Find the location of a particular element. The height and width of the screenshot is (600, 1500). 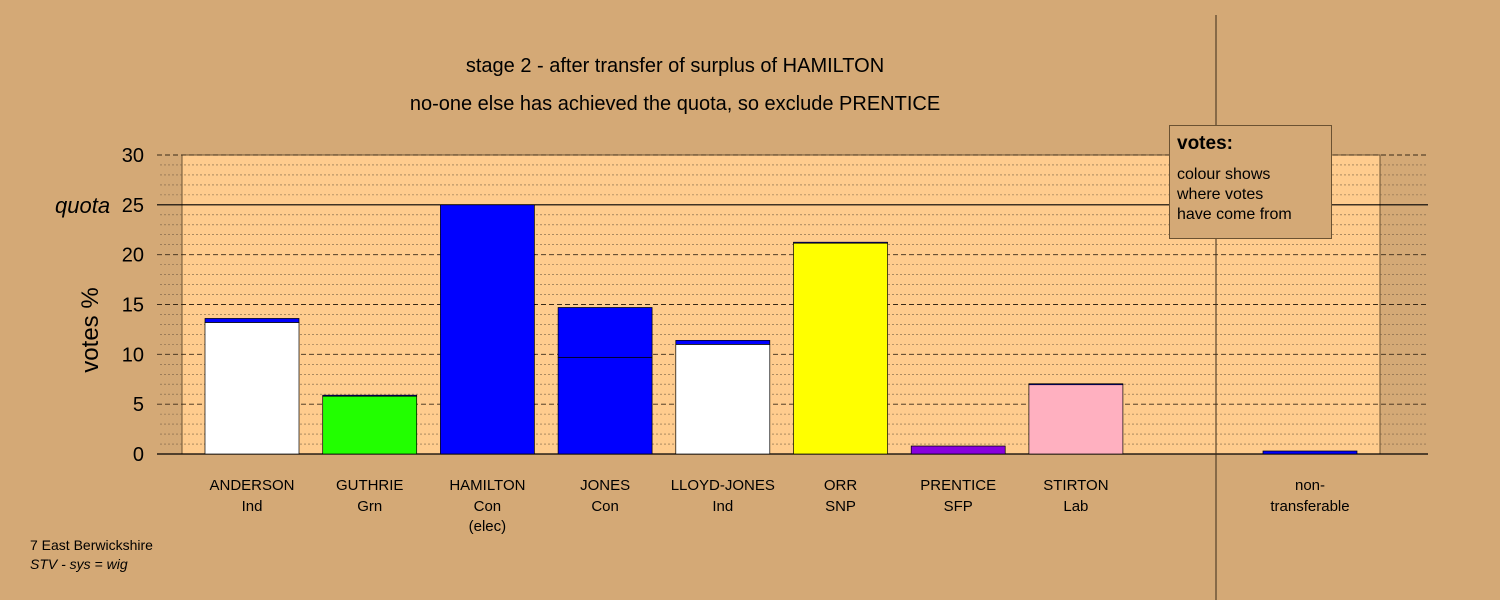

system-note: STV - sys = wig is located at coordinates (79, 564).